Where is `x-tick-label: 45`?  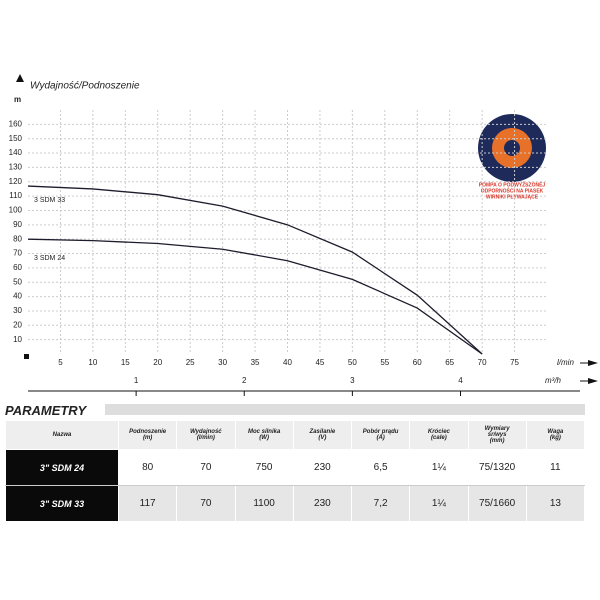
x-tick-label: 45 is located at coordinates (319, 362).